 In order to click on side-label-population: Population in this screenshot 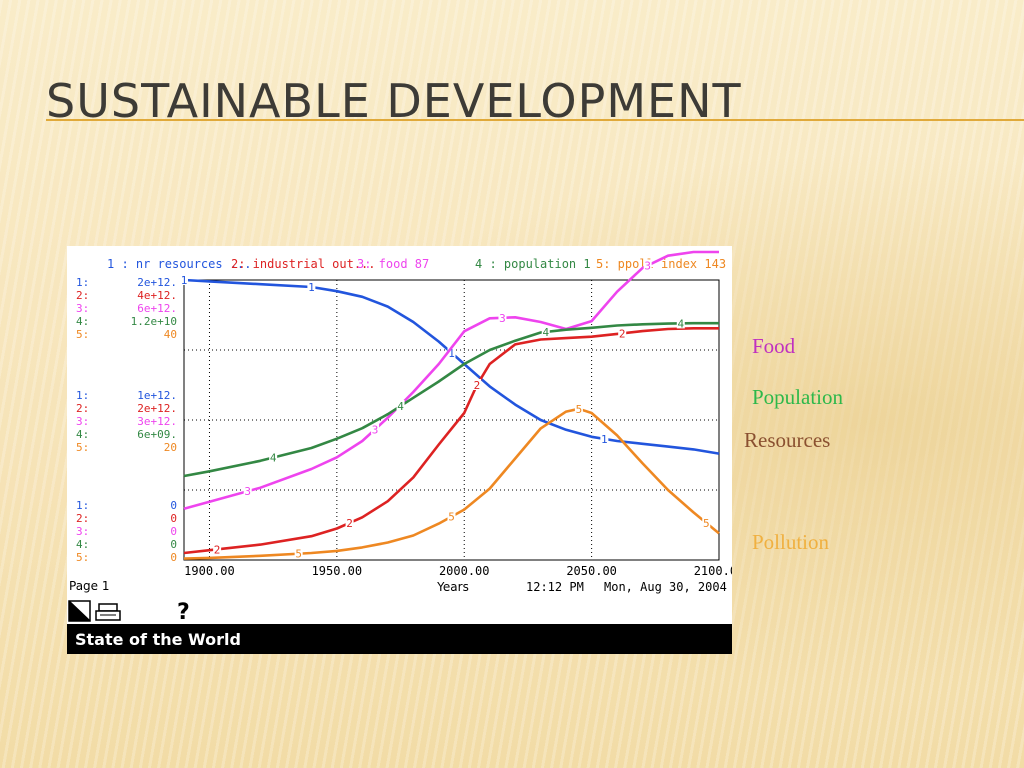, I will do `click(798, 397)`.